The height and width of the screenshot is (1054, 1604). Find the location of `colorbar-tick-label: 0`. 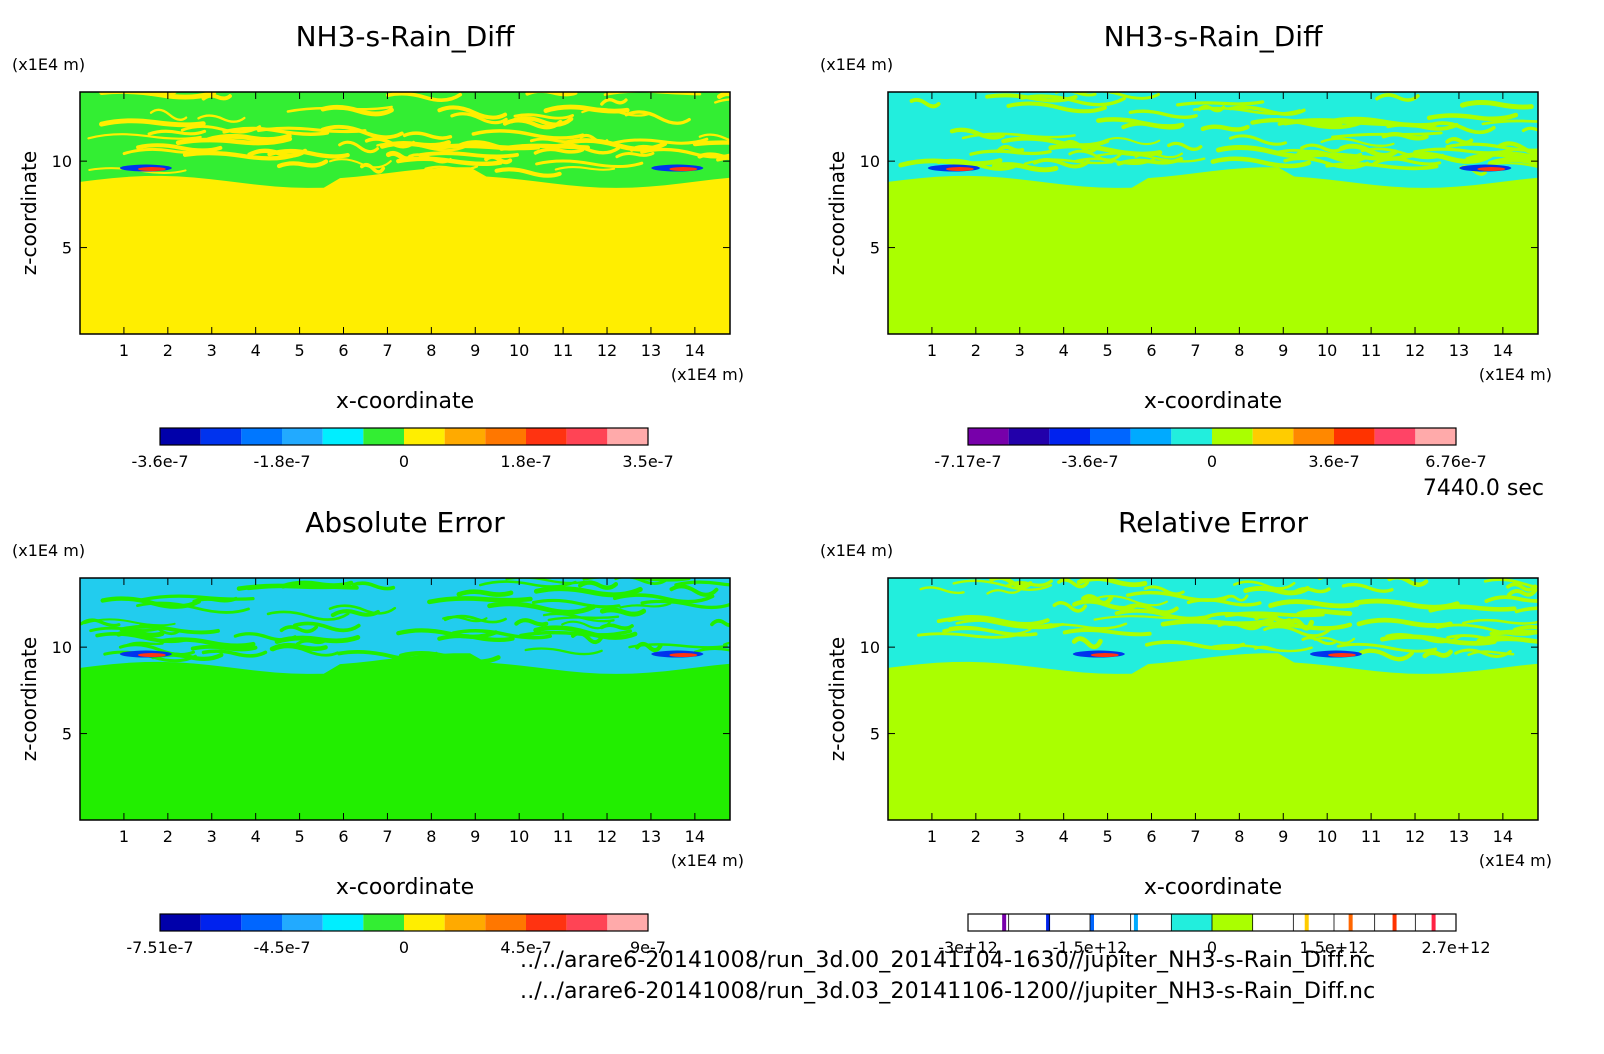

colorbar-tick-label: 0 is located at coordinates (1212, 947).